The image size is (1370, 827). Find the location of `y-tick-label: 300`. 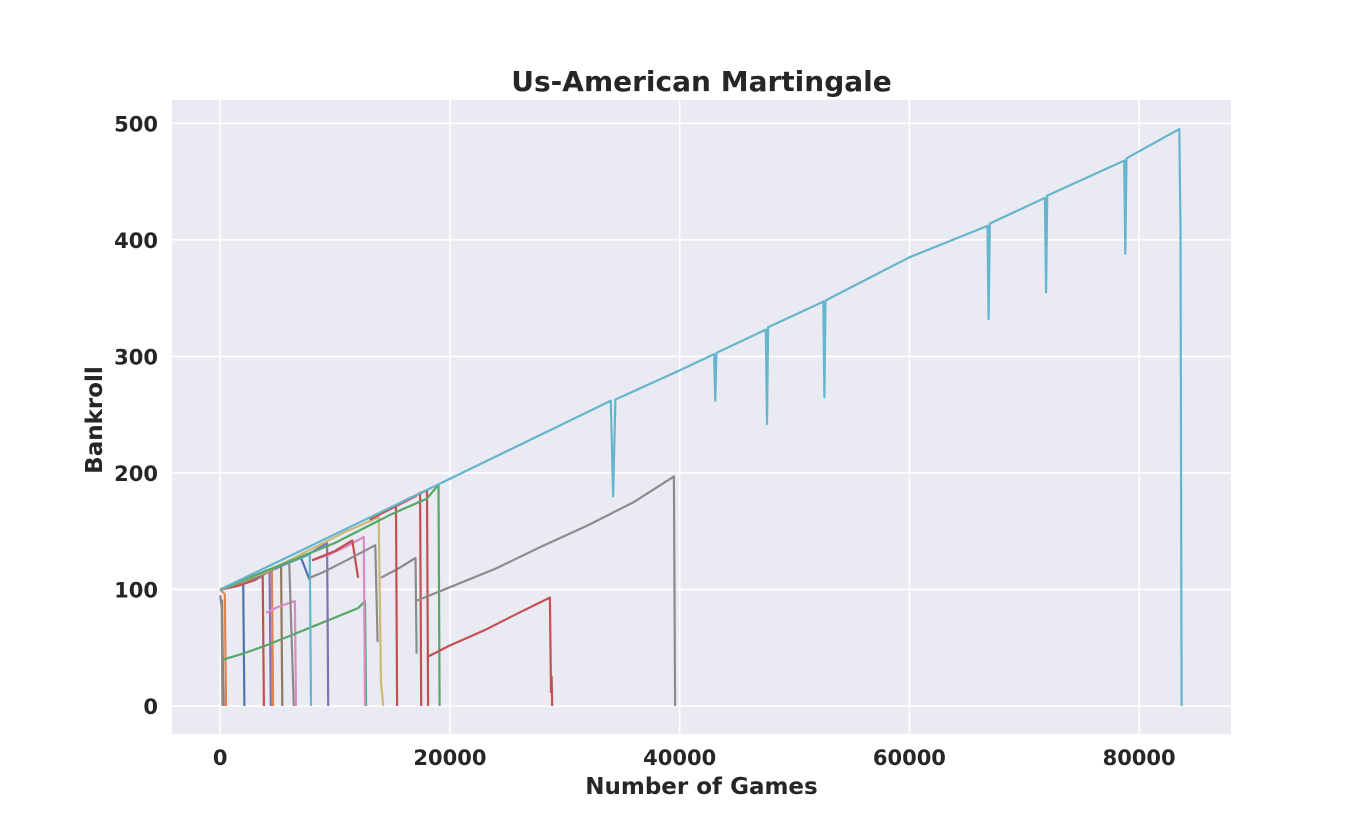

y-tick-label: 300 is located at coordinates (136, 357).